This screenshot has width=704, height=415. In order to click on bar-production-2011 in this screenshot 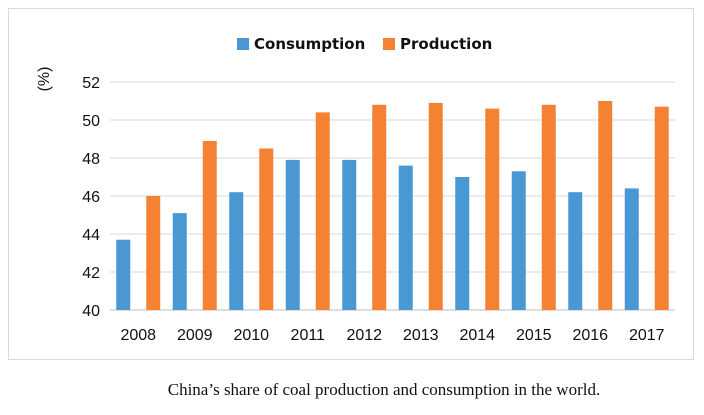, I will do `click(322, 211)`.